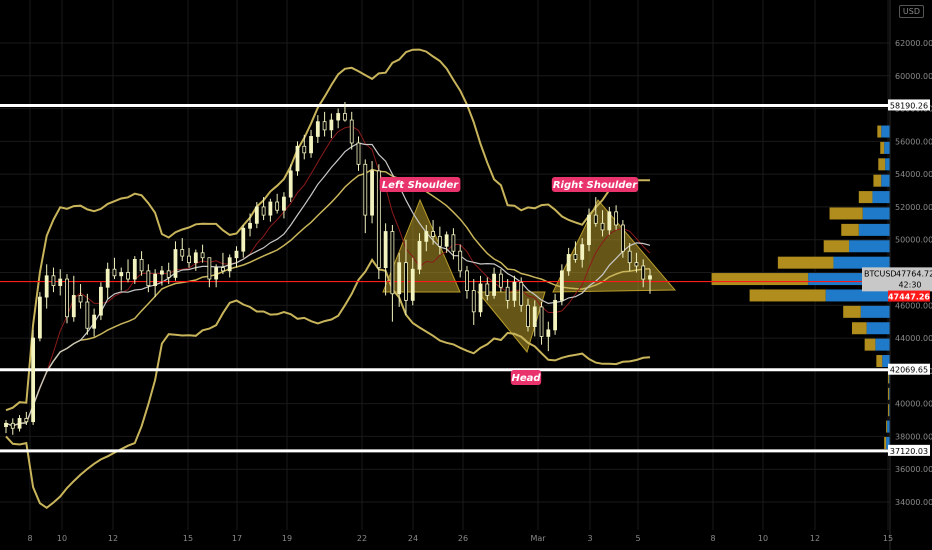 Image resolution: width=932 pixels, height=550 pixels. I want to click on level-price-tag: 42069.65, so click(909, 369).